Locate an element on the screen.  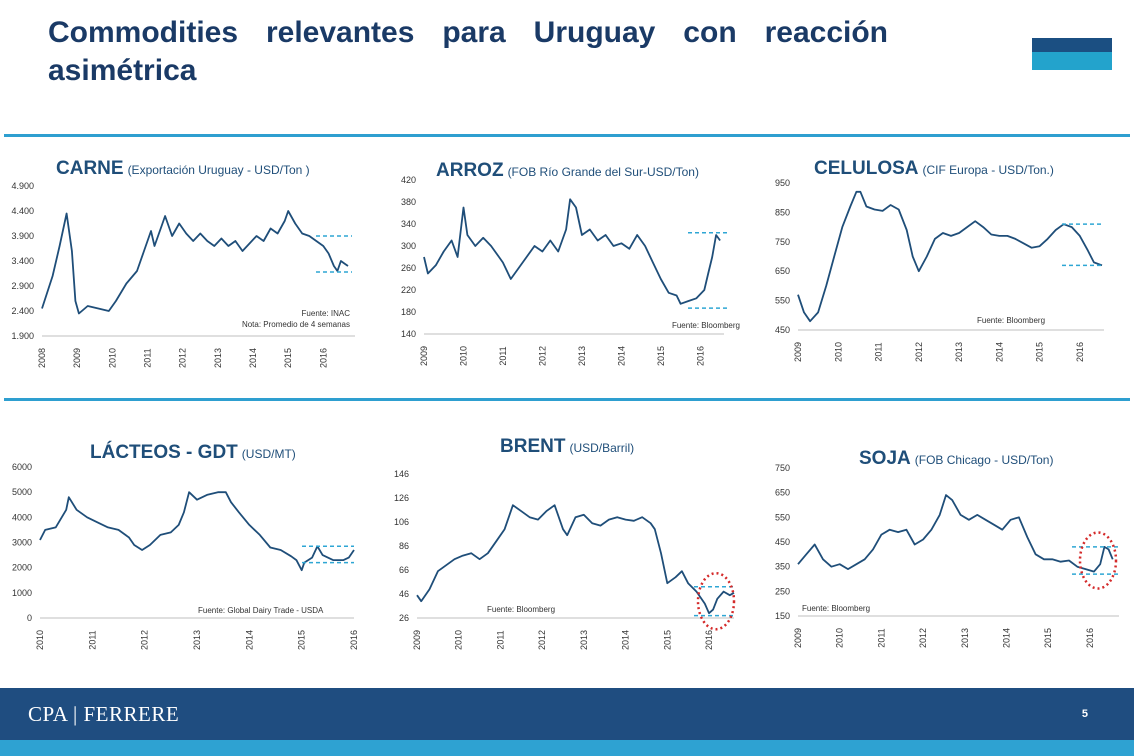
y-tick-label: 260 is located at coordinates (408, 268).